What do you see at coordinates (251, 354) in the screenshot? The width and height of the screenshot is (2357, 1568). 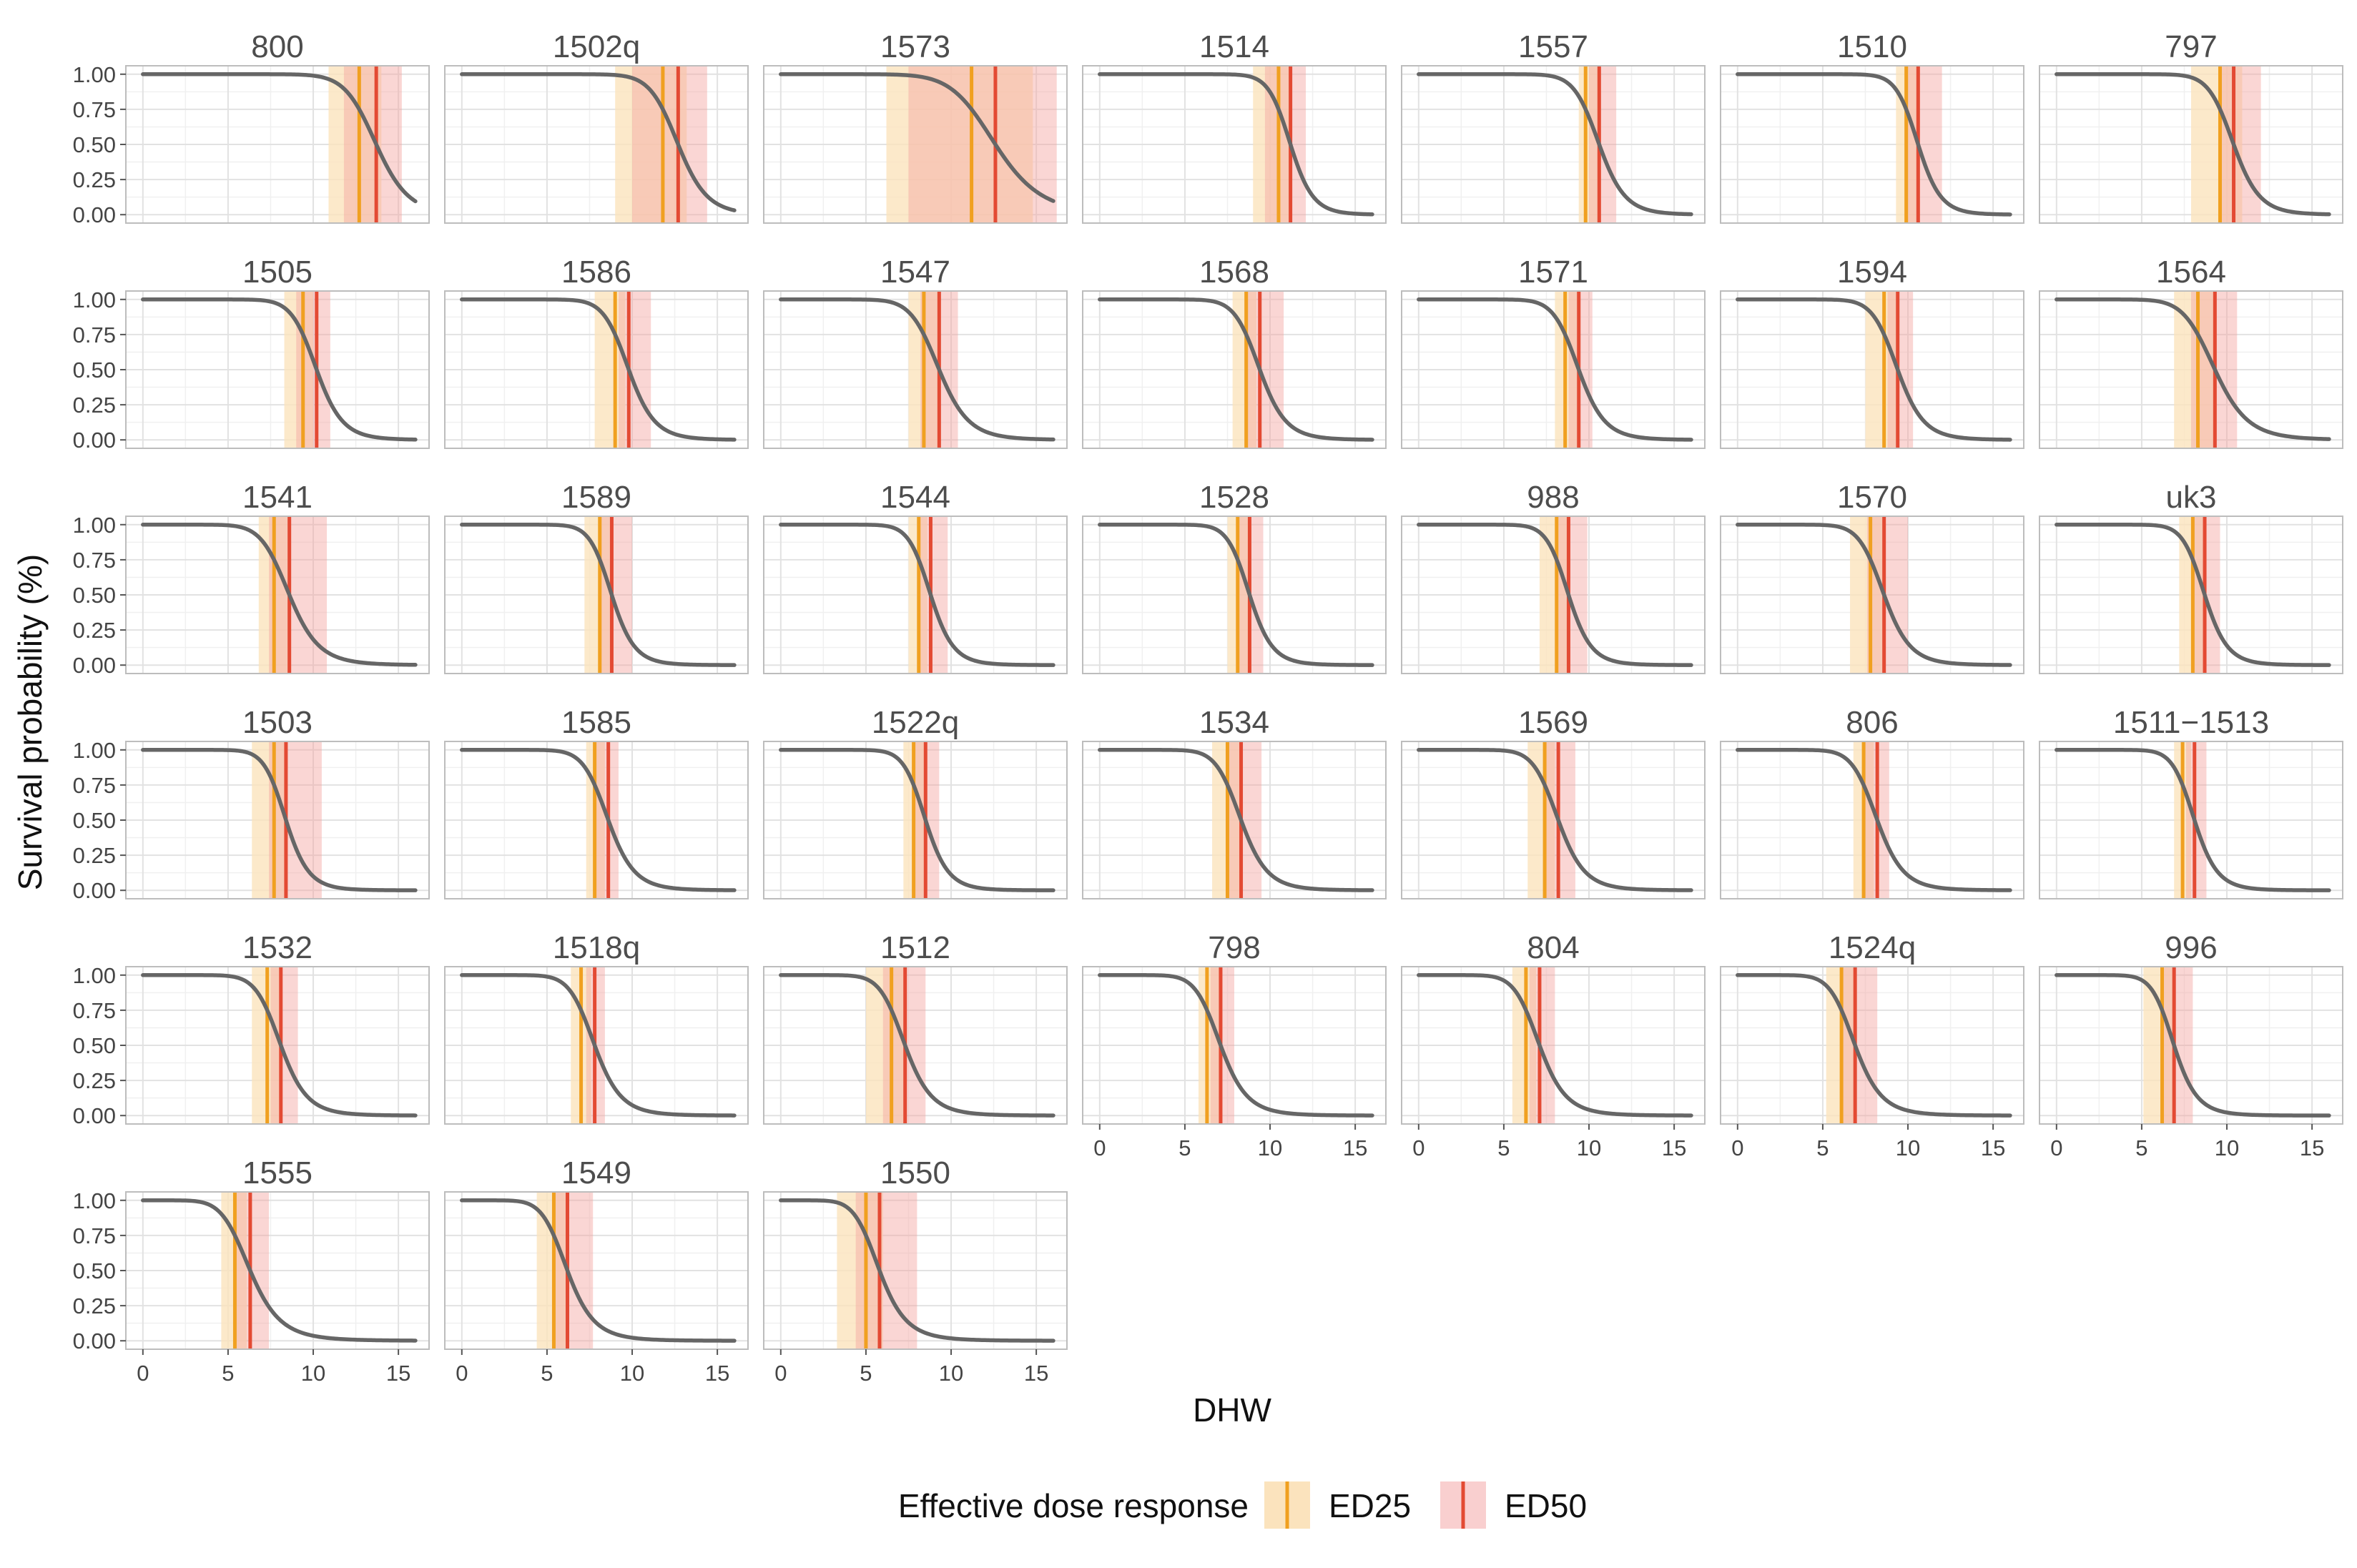 I see `facet-panel-7: 1505 0.00 0.25 0.50 0.75 1.00` at bounding box center [251, 354].